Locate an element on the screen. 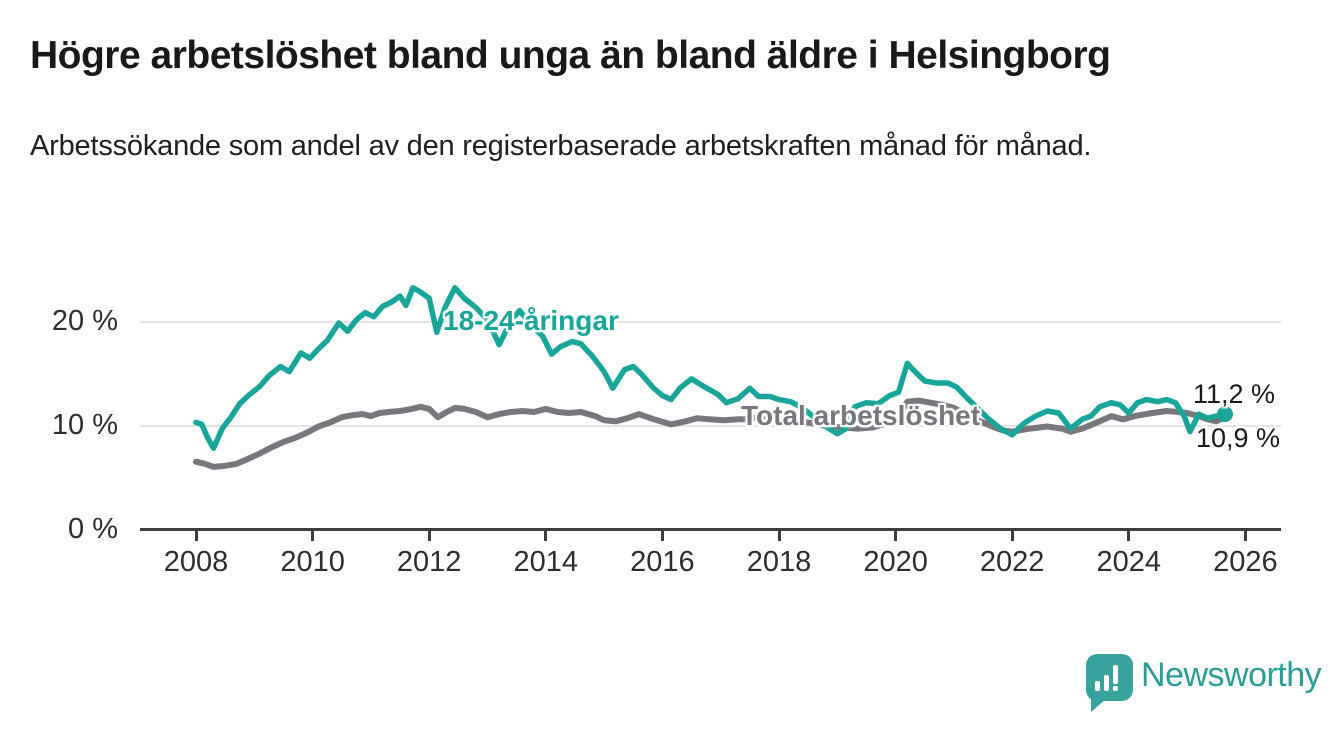  x-tick-2014 is located at coordinates (546, 536).